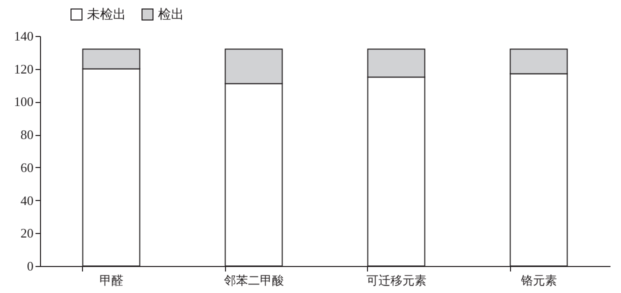  I want to click on x-tick-label: 邻苯二甲酸, so click(254, 281).